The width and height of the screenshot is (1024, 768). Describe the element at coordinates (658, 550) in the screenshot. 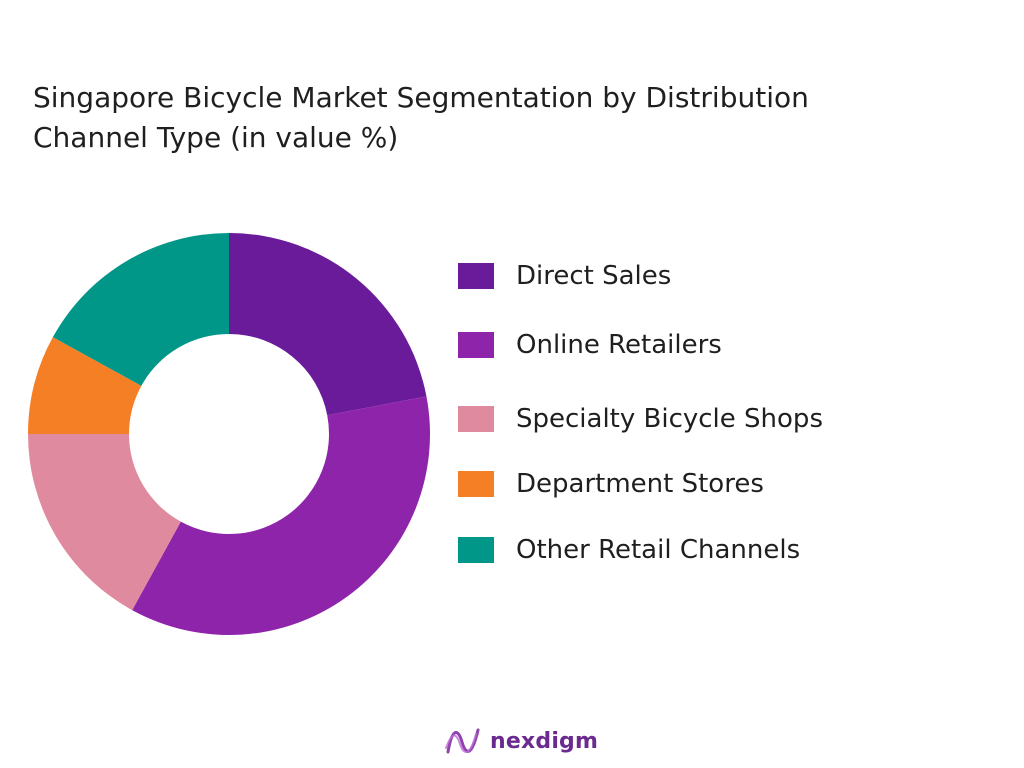

I see `legend-label-other-retail-channels: Other Retail Channels` at that location.